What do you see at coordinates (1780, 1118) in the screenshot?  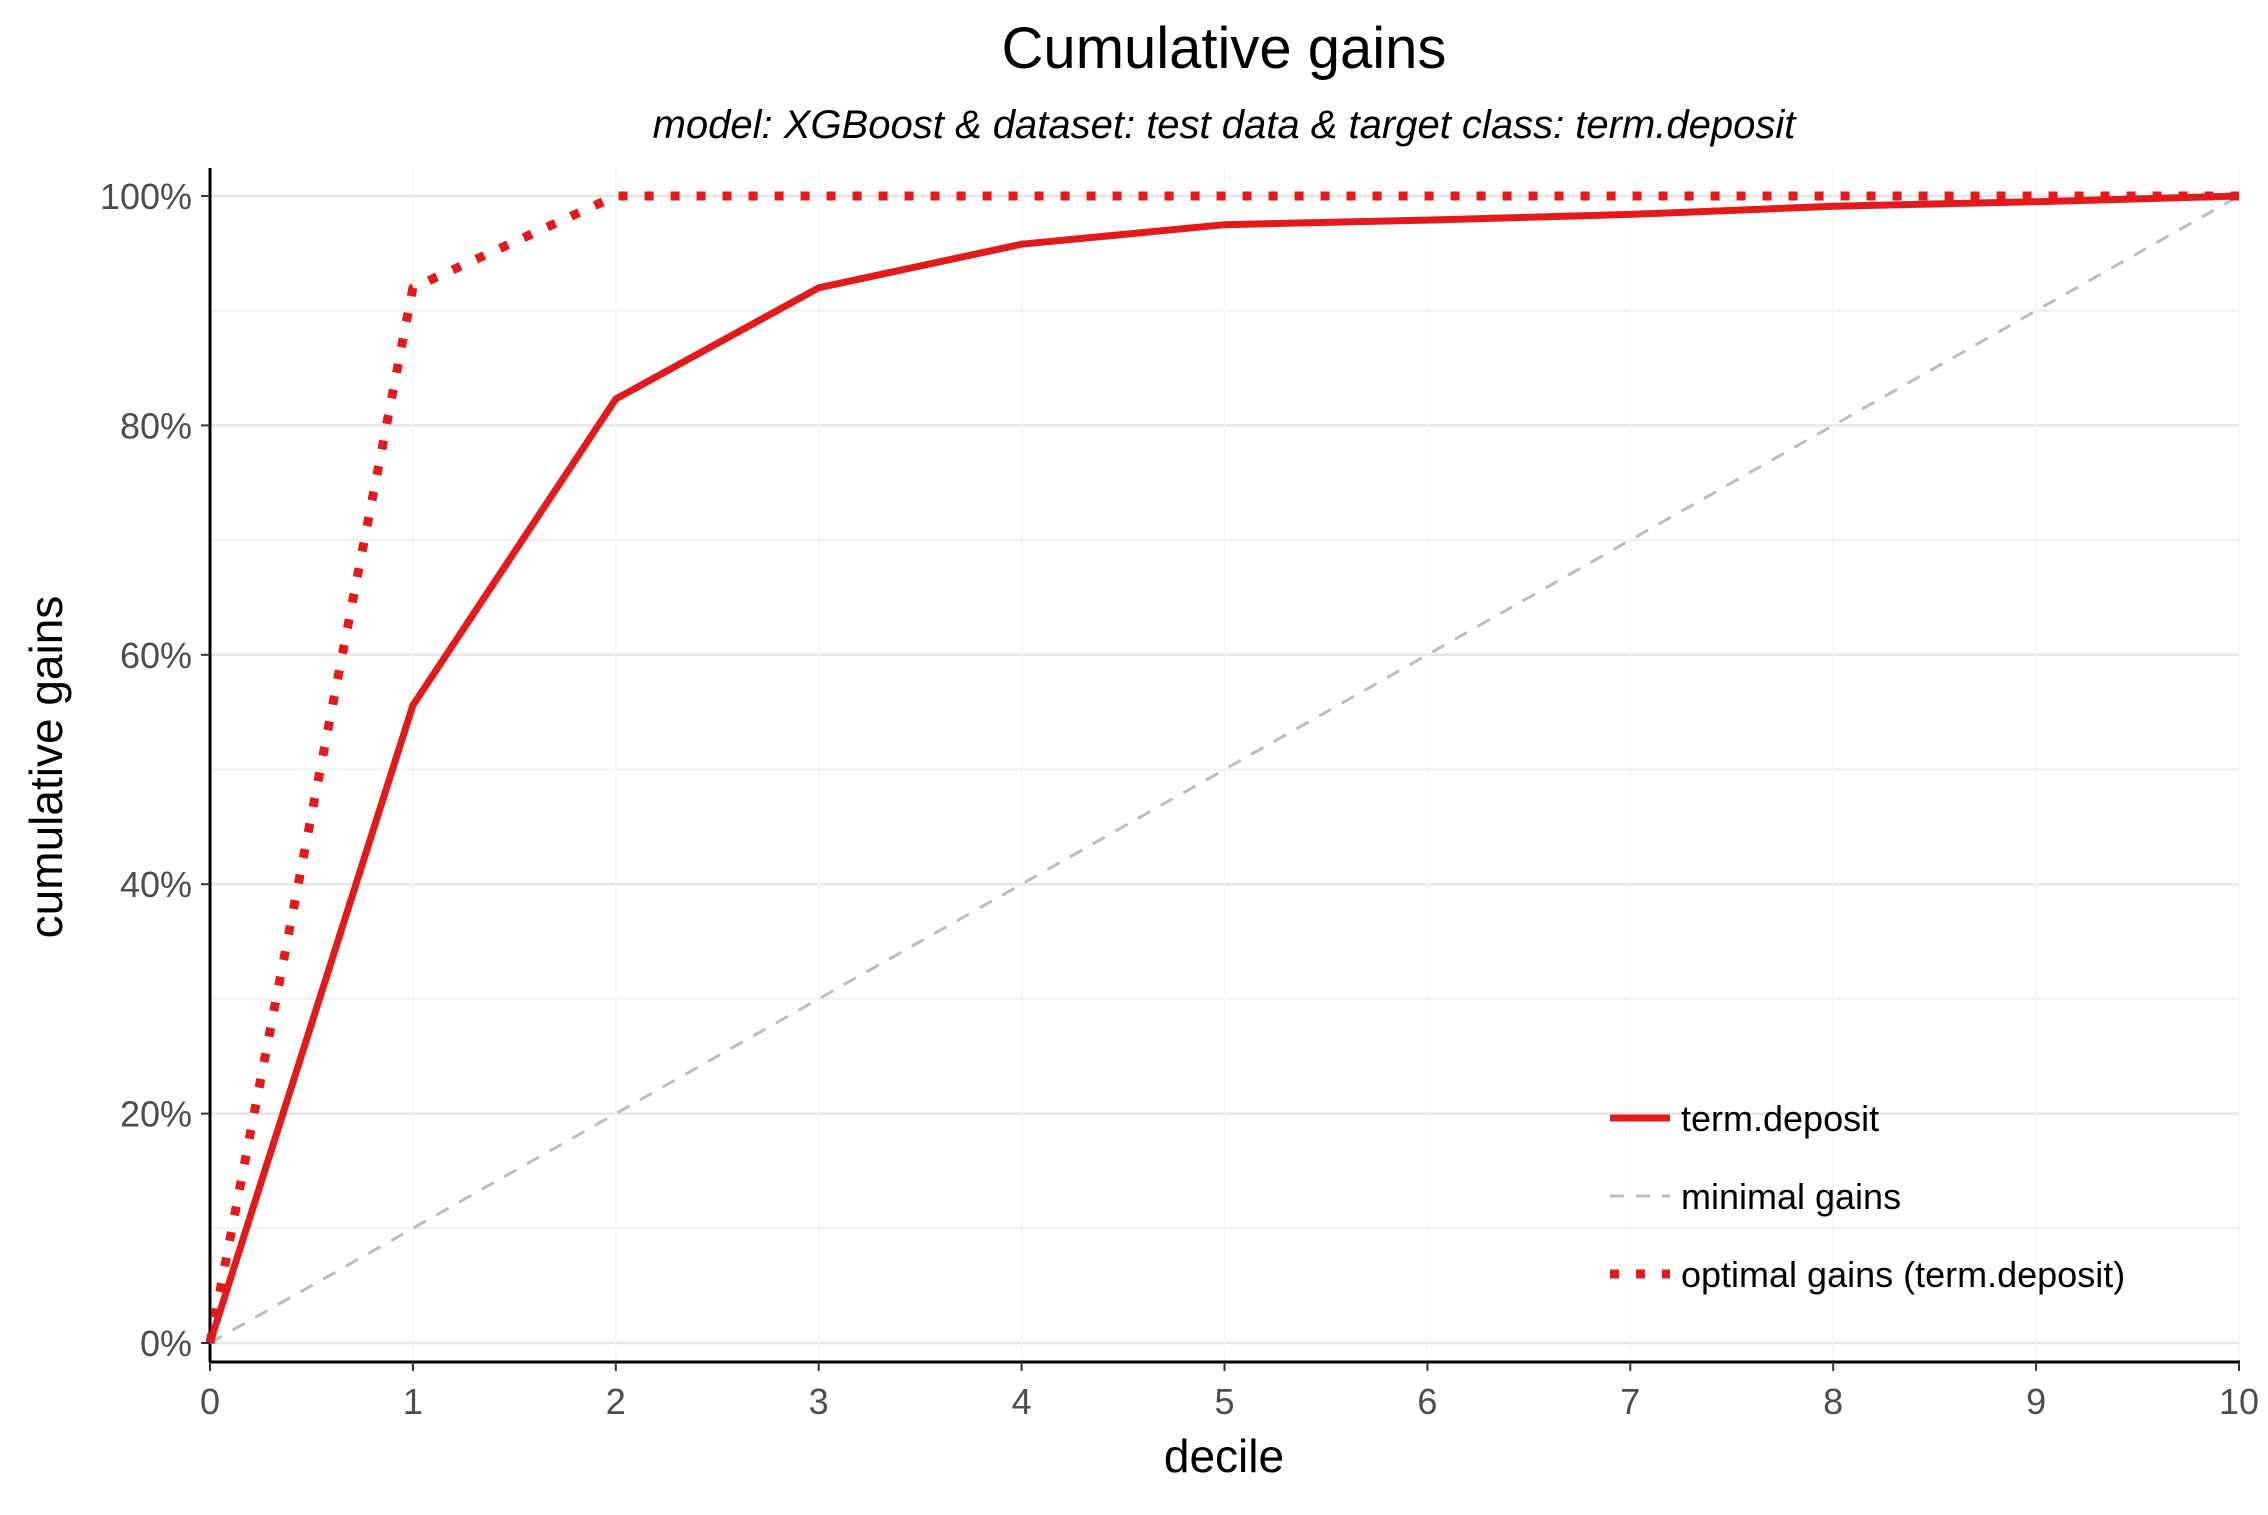 I see `legend-label: term.deposit` at bounding box center [1780, 1118].